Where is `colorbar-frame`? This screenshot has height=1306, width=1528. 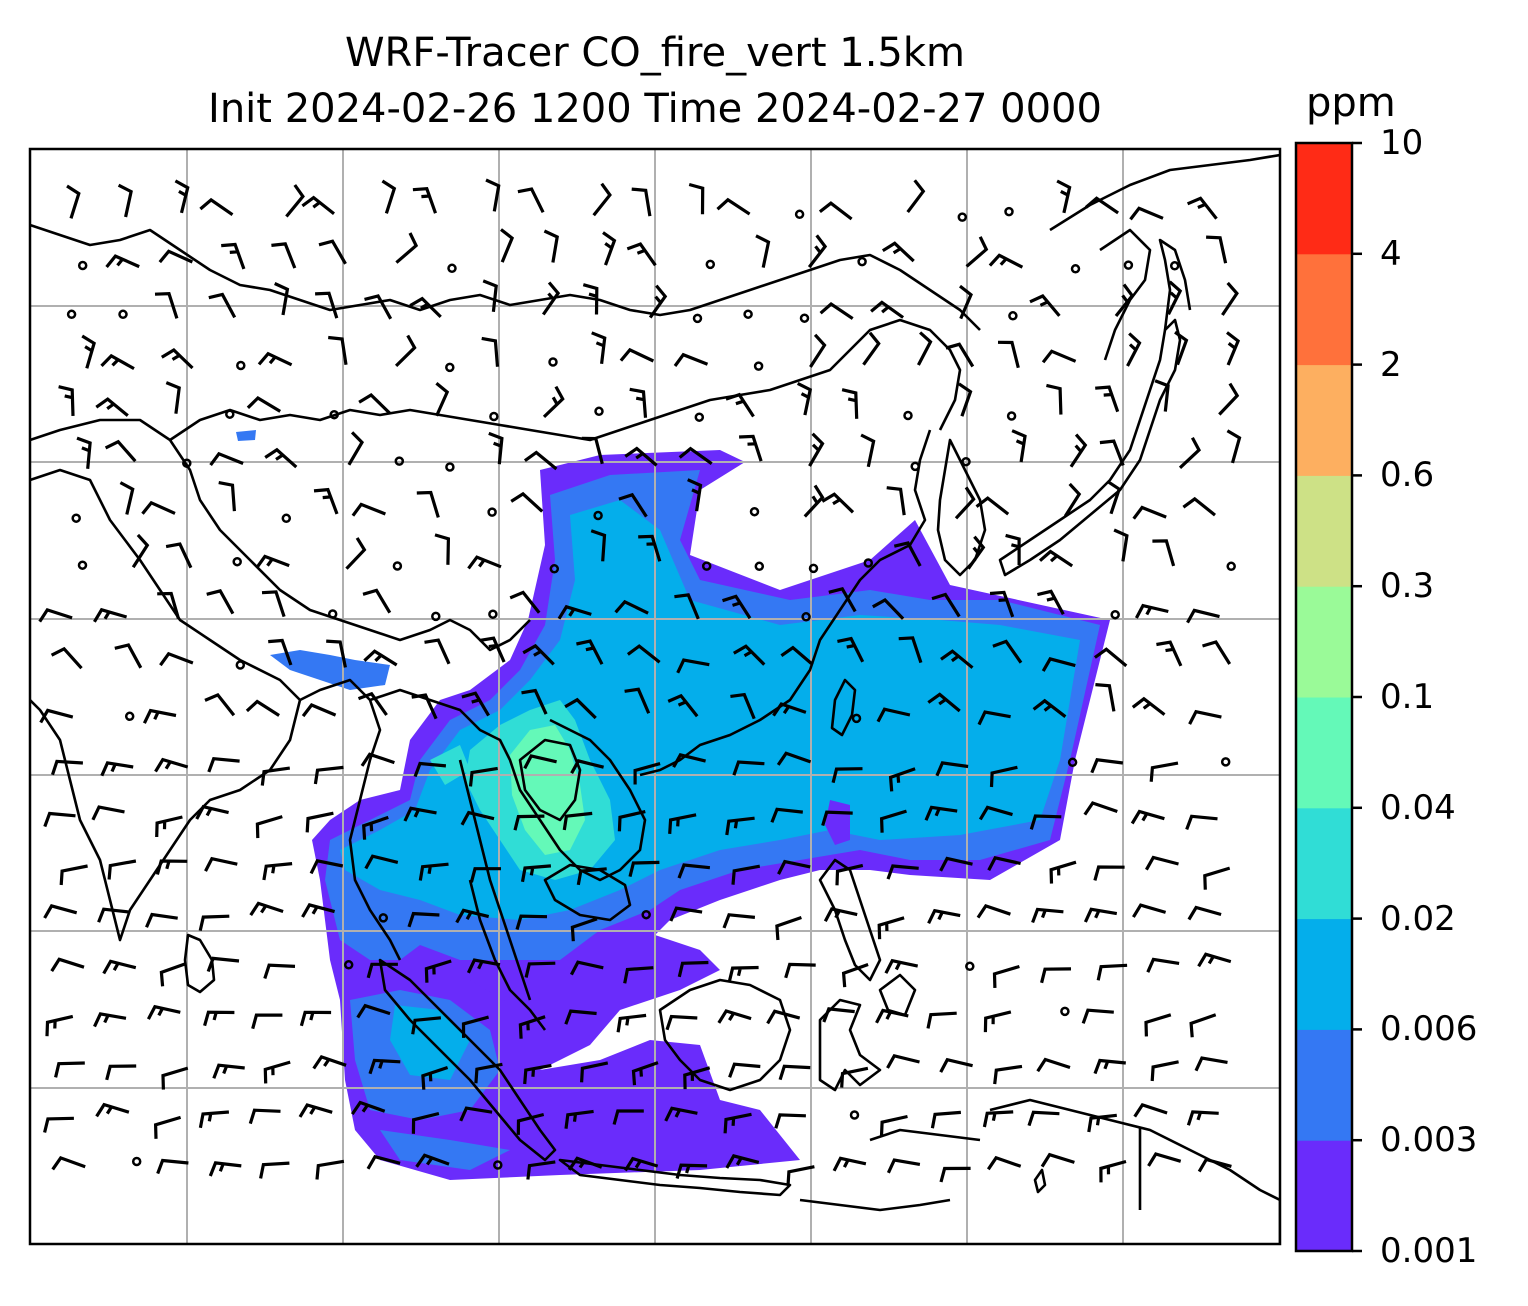 colorbar-frame is located at coordinates (1324, 697).